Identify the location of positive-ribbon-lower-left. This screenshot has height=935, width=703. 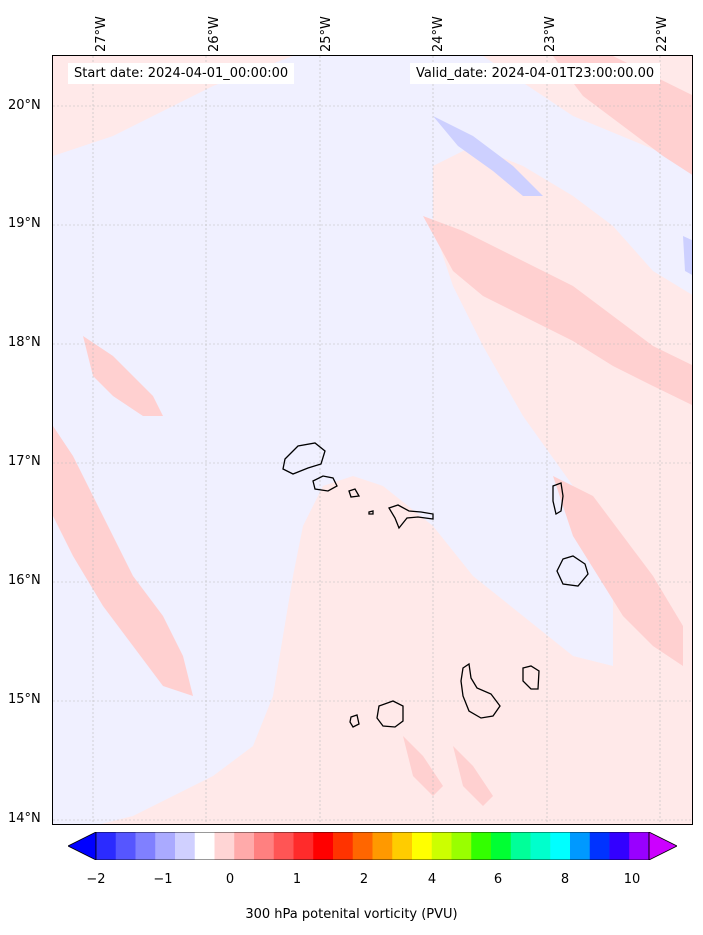
(123, 561).